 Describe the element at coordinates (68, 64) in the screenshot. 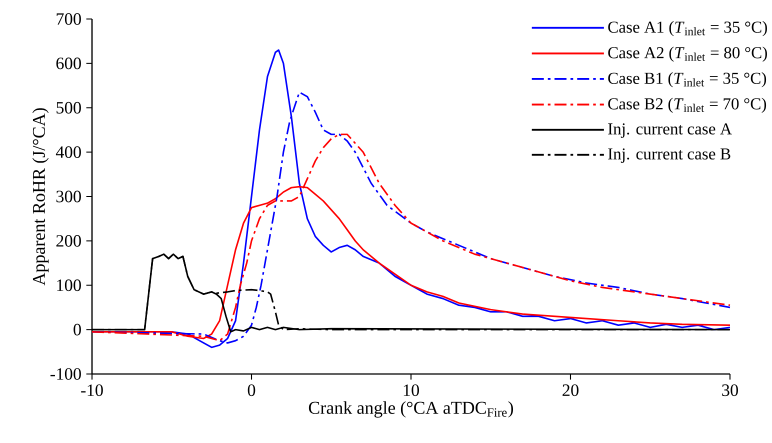

I see `y-tick-label: 600` at that location.